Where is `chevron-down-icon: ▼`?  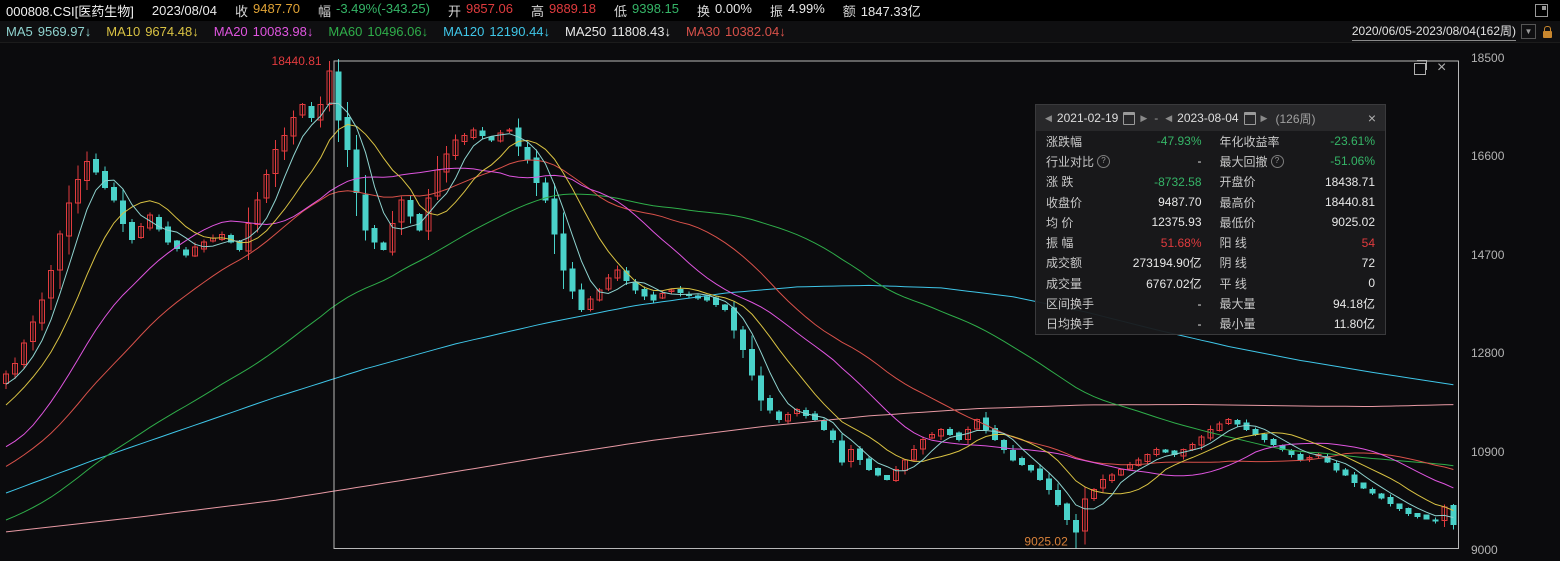
chevron-down-icon: ▼ is located at coordinates (1528, 31).